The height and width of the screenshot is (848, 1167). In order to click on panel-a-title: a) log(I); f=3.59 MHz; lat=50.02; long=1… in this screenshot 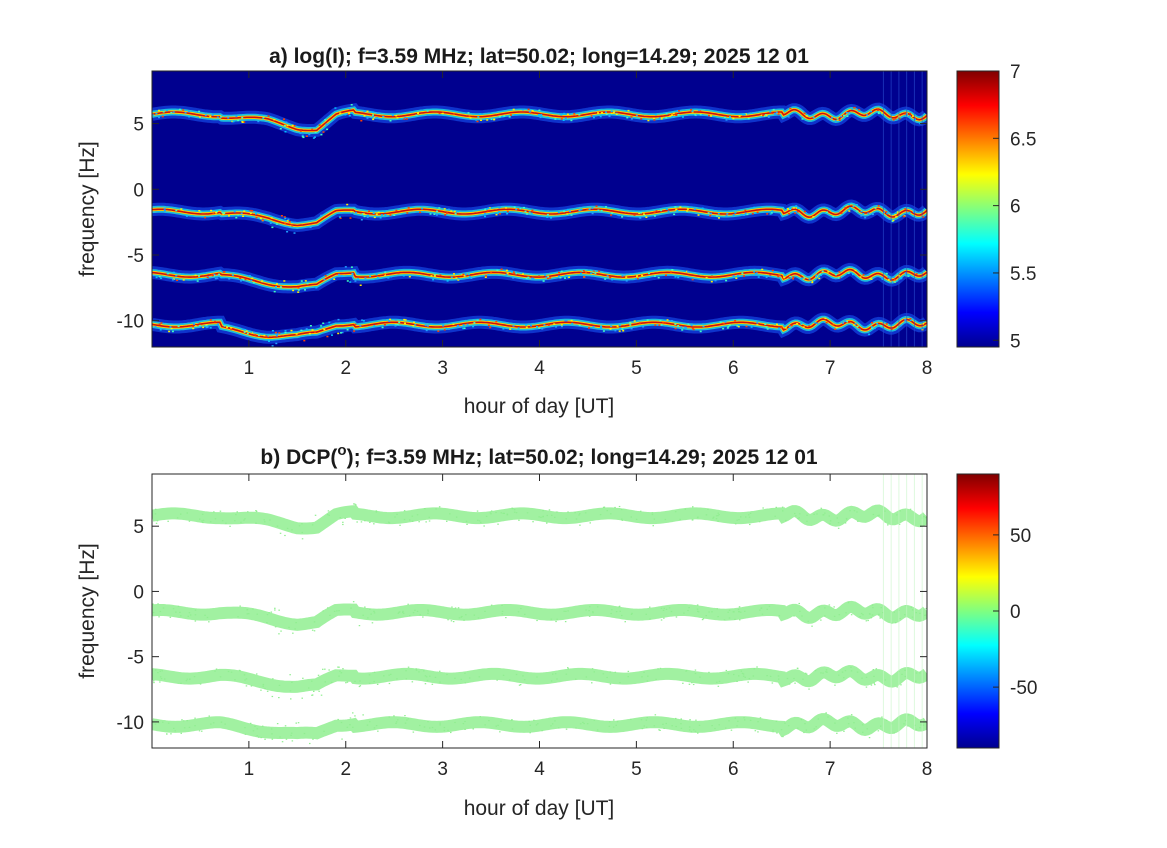, I will do `click(539, 56)`.